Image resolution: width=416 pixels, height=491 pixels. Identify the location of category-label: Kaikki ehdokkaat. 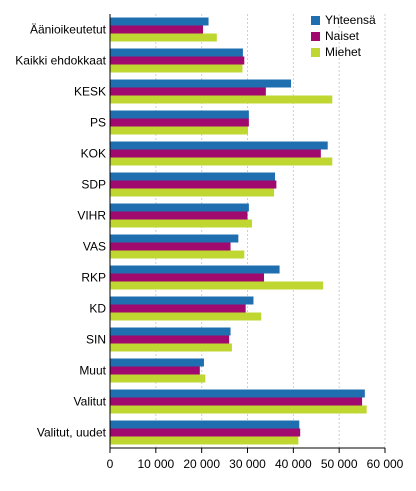
(60, 61).